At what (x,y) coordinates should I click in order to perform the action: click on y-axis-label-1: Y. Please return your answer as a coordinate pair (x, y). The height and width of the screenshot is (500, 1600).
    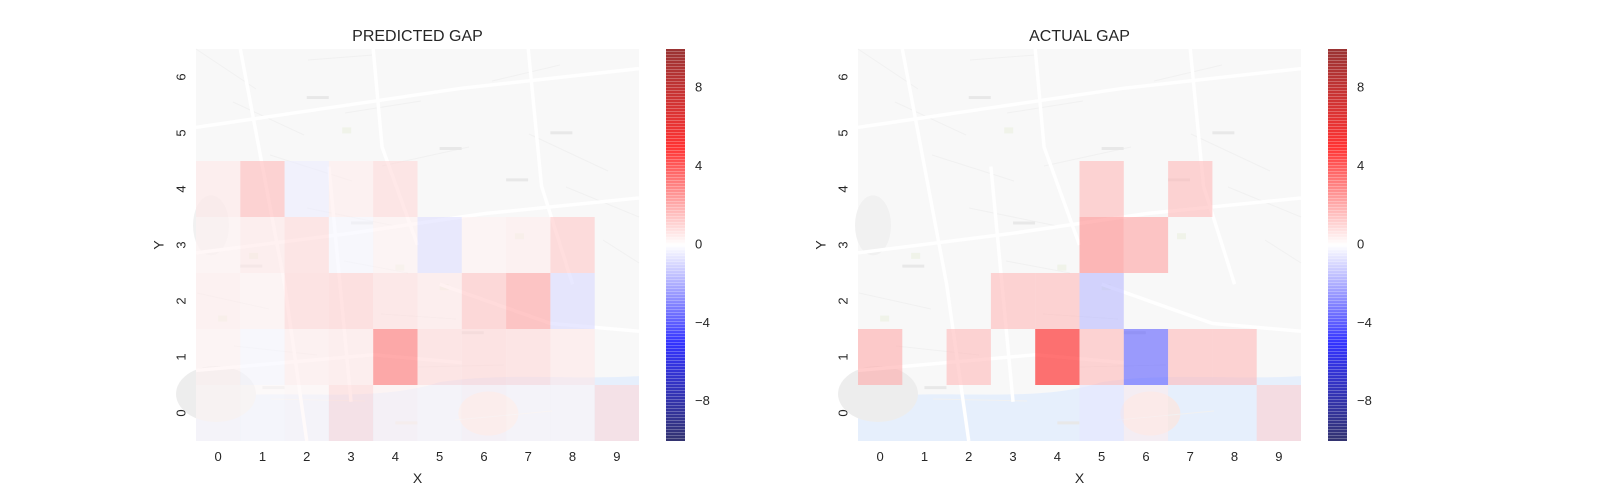
    Looking at the image, I should click on (821, 245).